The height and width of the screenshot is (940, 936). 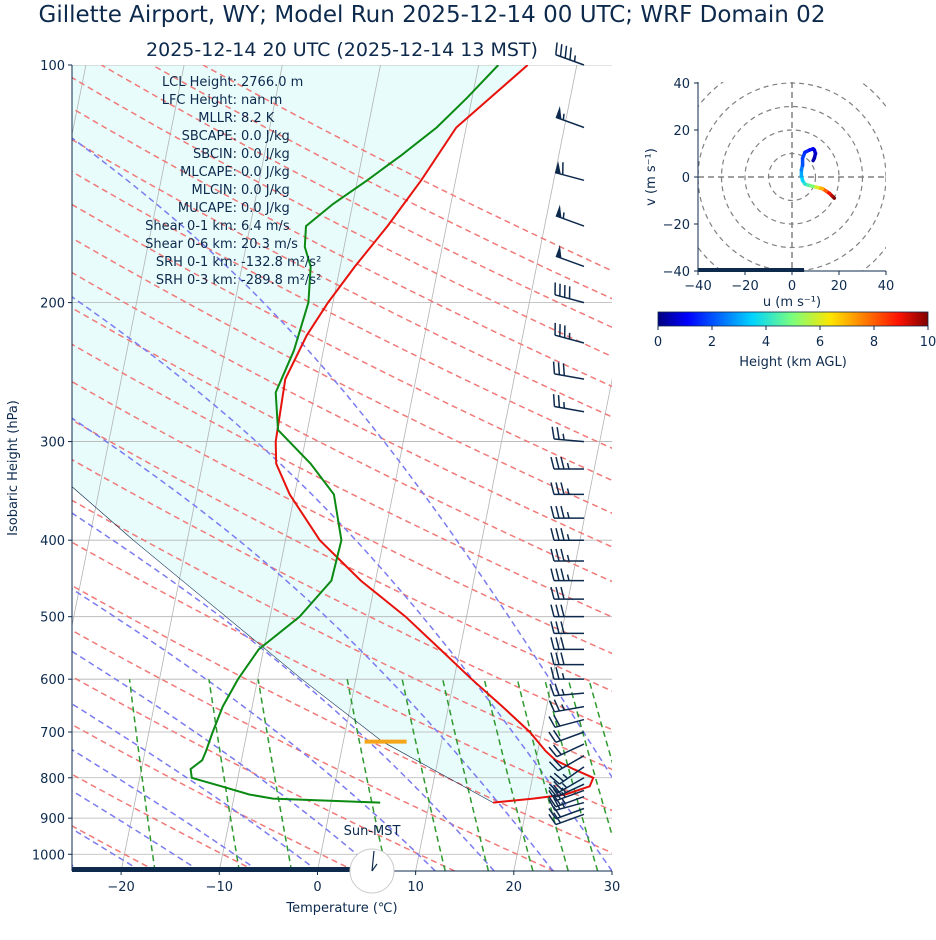 What do you see at coordinates (191, 244) in the screenshot?
I see `stability-index: Shear 0-6 km:` at bounding box center [191, 244].